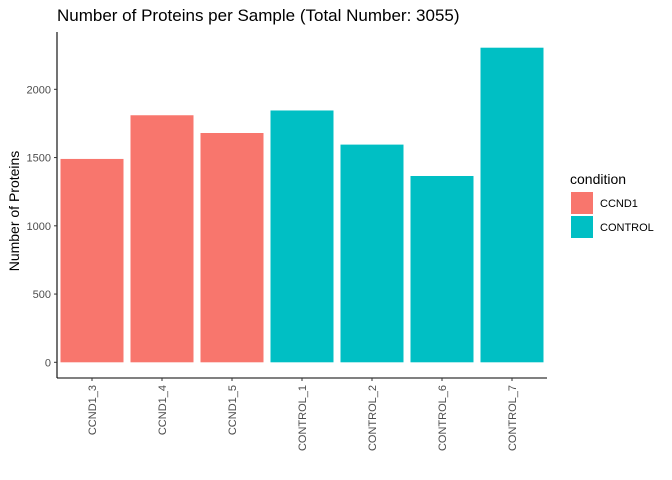  What do you see at coordinates (39, 90) in the screenshot?
I see `y-tick-label: 2000` at bounding box center [39, 90].